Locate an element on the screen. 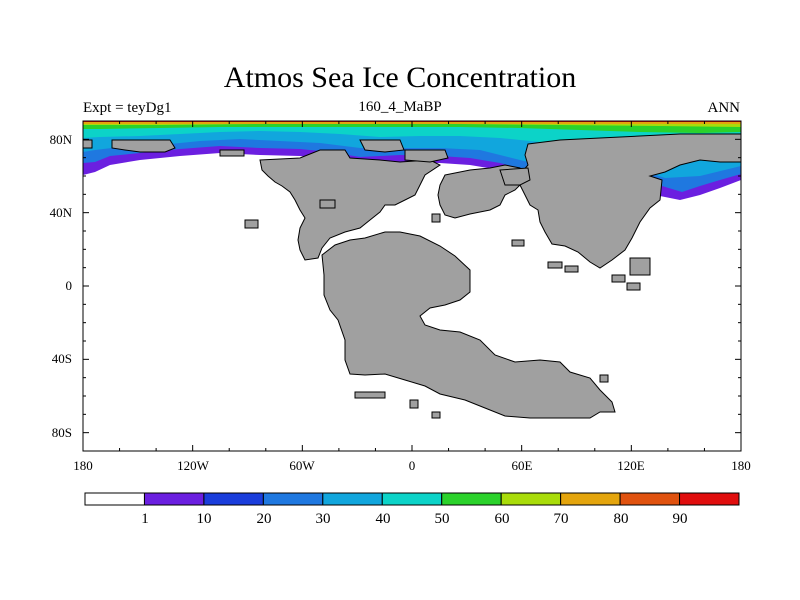 The width and height of the screenshot is (800, 600). lon-tick-0: 0 is located at coordinates (412, 465).